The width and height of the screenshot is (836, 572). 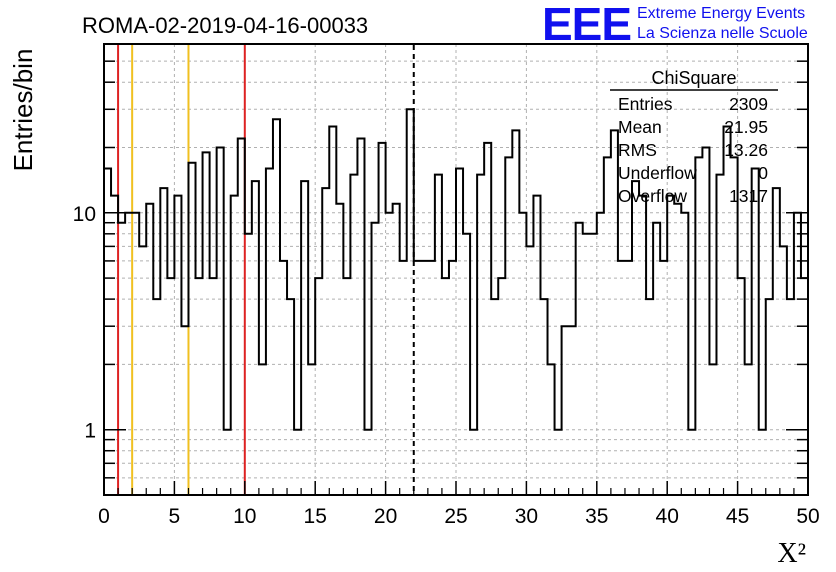 What do you see at coordinates (721, 13) in the screenshot?
I see `eee-logo-line1: Extreme Energy Events` at bounding box center [721, 13].